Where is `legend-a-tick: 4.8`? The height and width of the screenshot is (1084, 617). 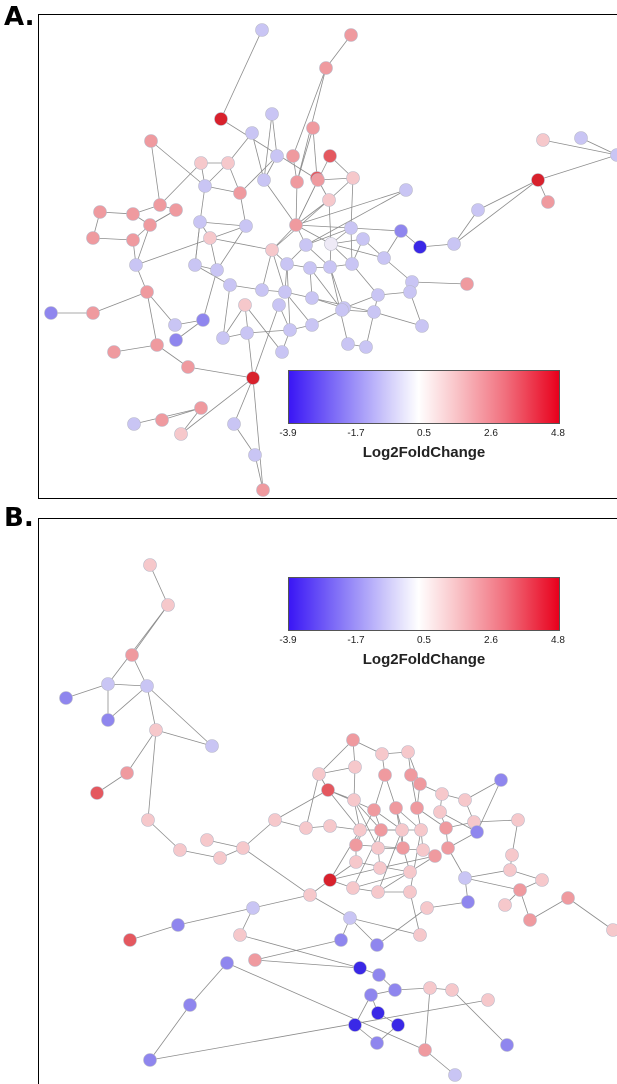 legend-a-tick: 4.8 is located at coordinates (558, 433).